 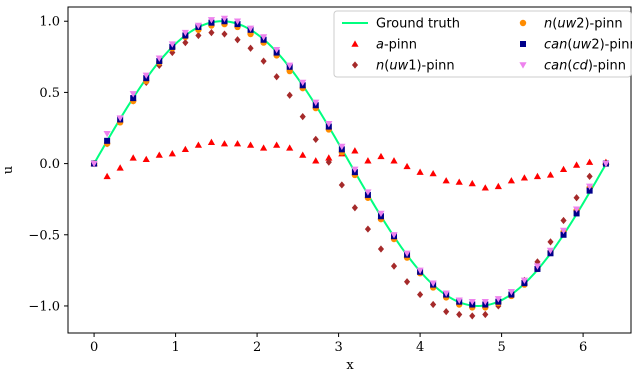 I want to click on y-tick-label: 1.0, so click(x=49, y=22).